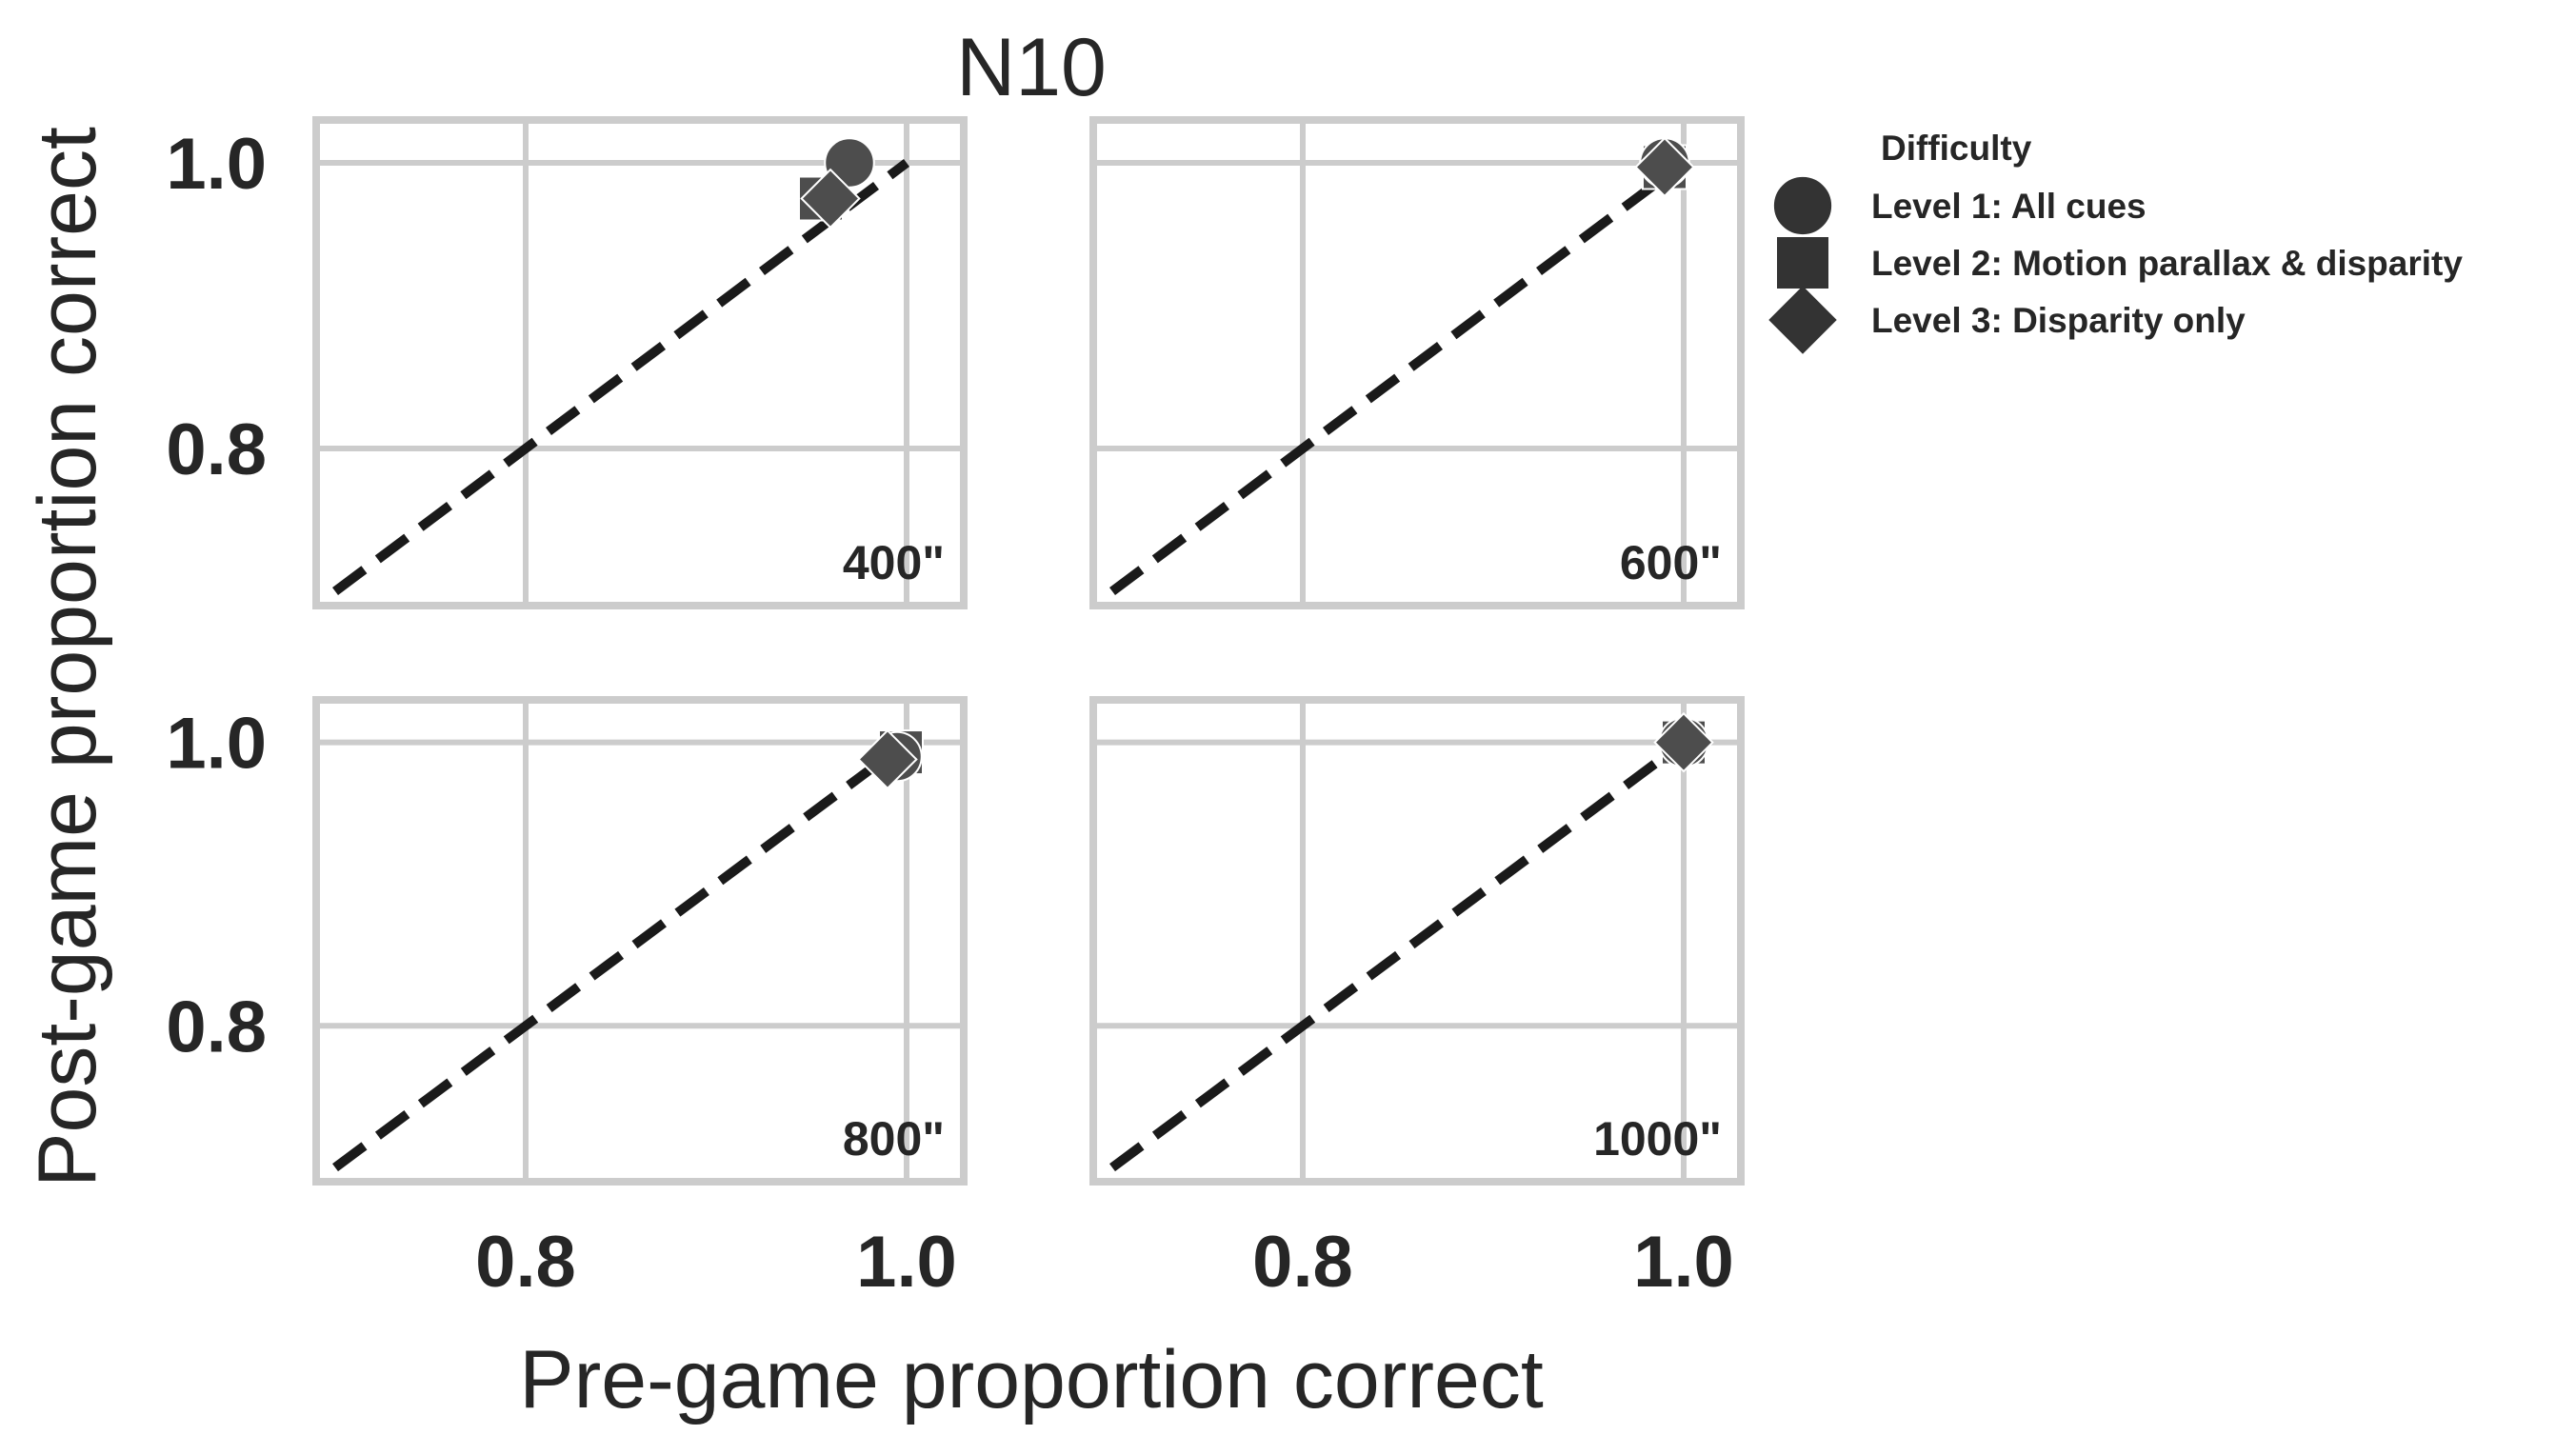 The height and width of the screenshot is (1455, 2576). I want to click on x-axis-label: Pre-game proportion correct, so click(1031, 1379).